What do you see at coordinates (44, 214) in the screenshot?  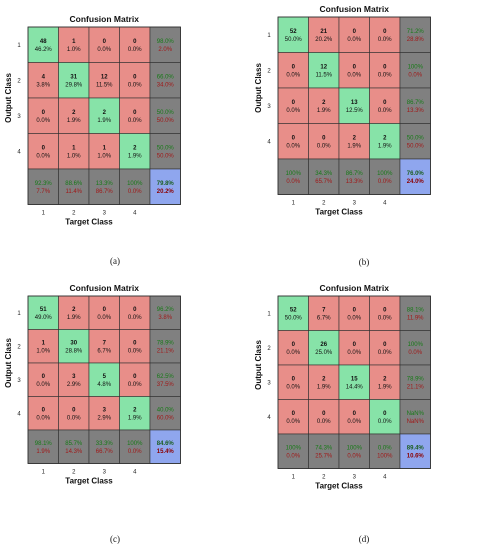 I see `x-tick-label: 1` at bounding box center [44, 214].